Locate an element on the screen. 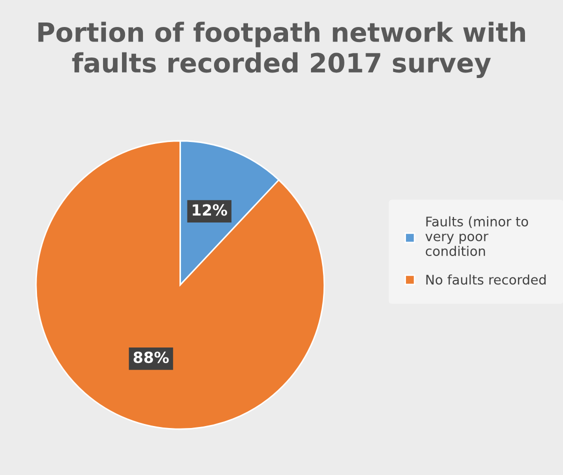 This screenshot has height=475, width=563. chart-title: Portion of footpath network with faults recorded 2017 survey is located at coordinates (281, 50).